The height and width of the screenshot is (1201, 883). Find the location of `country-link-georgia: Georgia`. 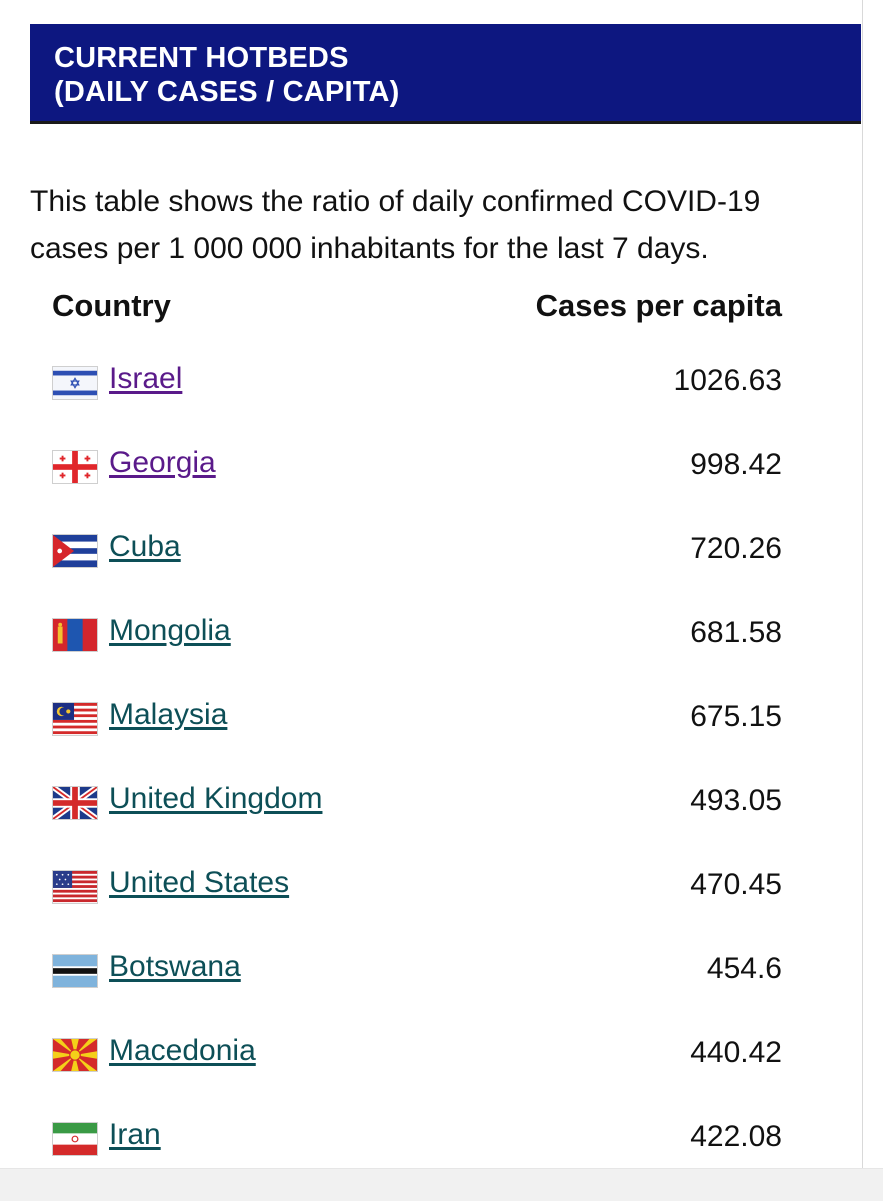

country-link-georgia: Georgia is located at coordinates (162, 462).